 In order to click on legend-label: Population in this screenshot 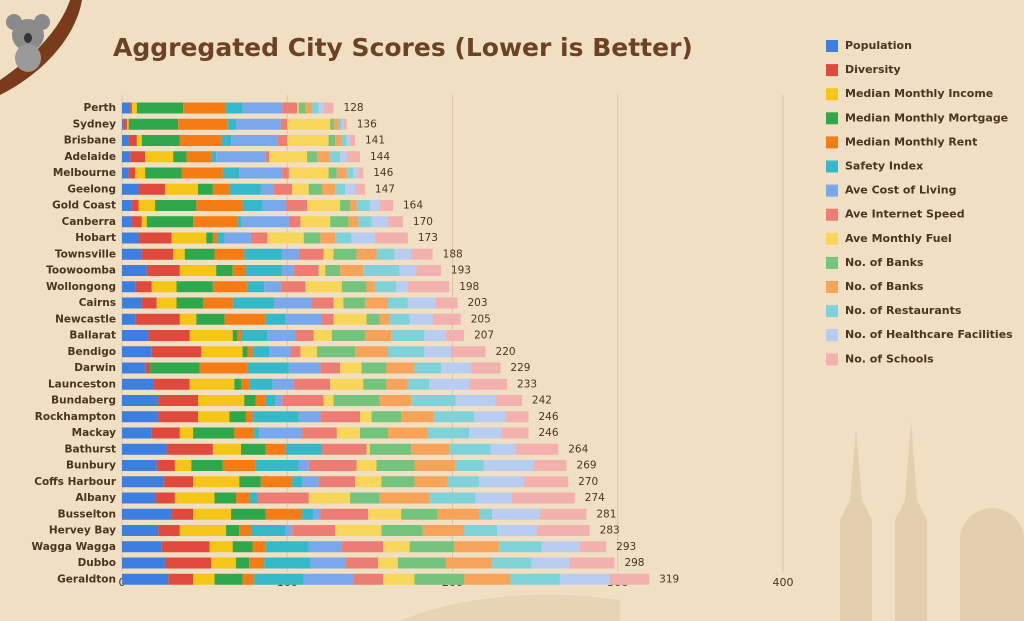, I will do `click(878, 45)`.